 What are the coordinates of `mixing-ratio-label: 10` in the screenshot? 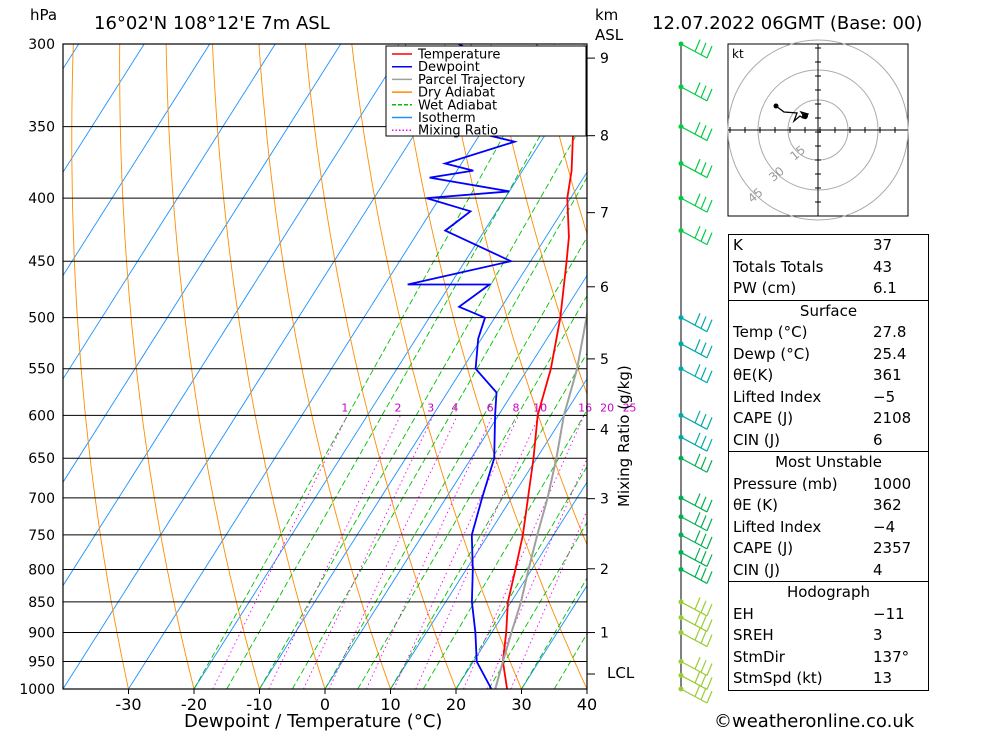 It's located at (540, 407).